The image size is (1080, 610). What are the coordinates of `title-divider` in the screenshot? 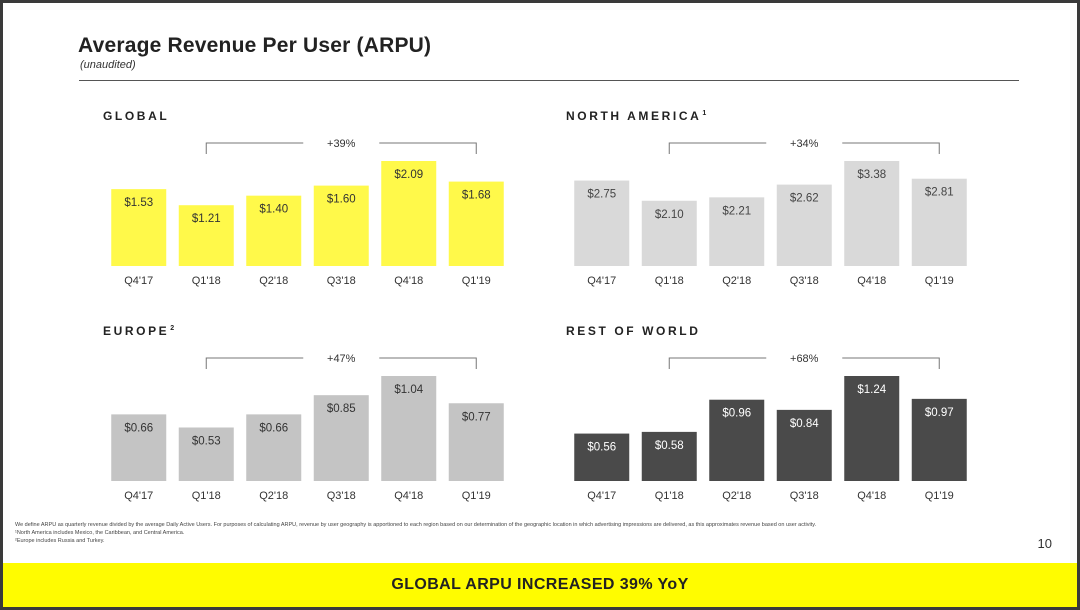 It's located at (549, 80).